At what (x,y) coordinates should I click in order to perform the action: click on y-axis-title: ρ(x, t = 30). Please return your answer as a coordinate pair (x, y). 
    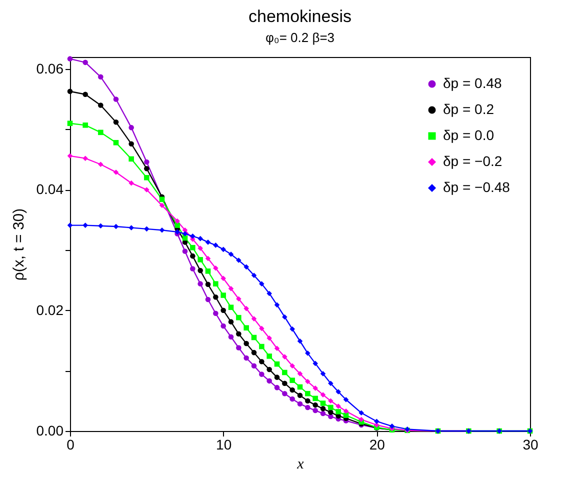
    Looking at the image, I should click on (19, 244).